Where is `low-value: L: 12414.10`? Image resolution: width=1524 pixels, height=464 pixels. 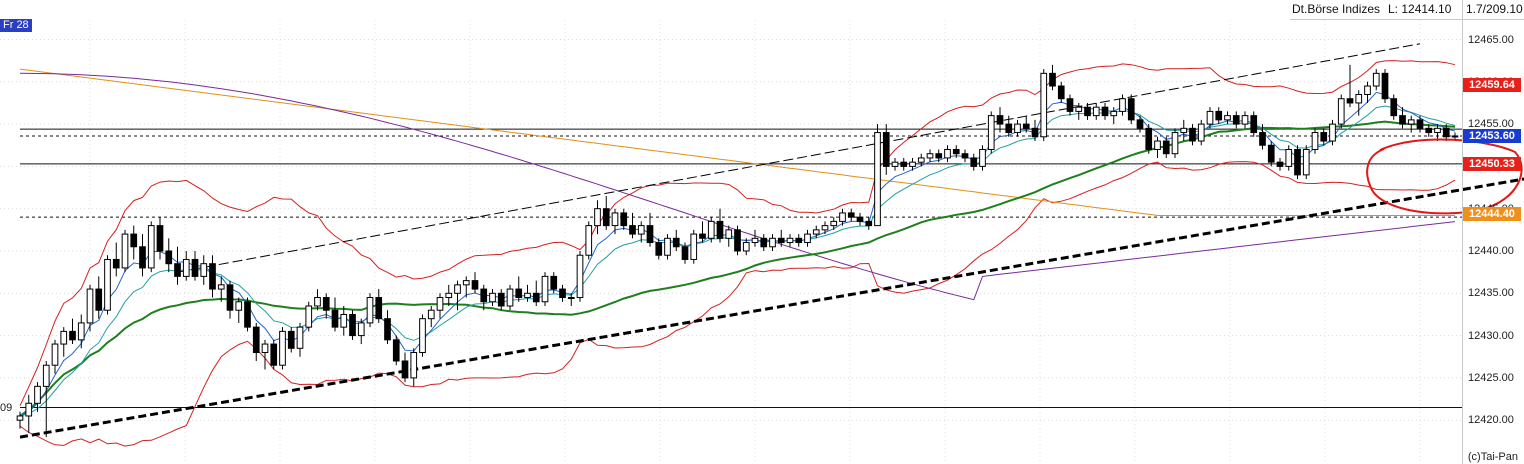
low-value: L: 12414.10 is located at coordinates (1420, 9).